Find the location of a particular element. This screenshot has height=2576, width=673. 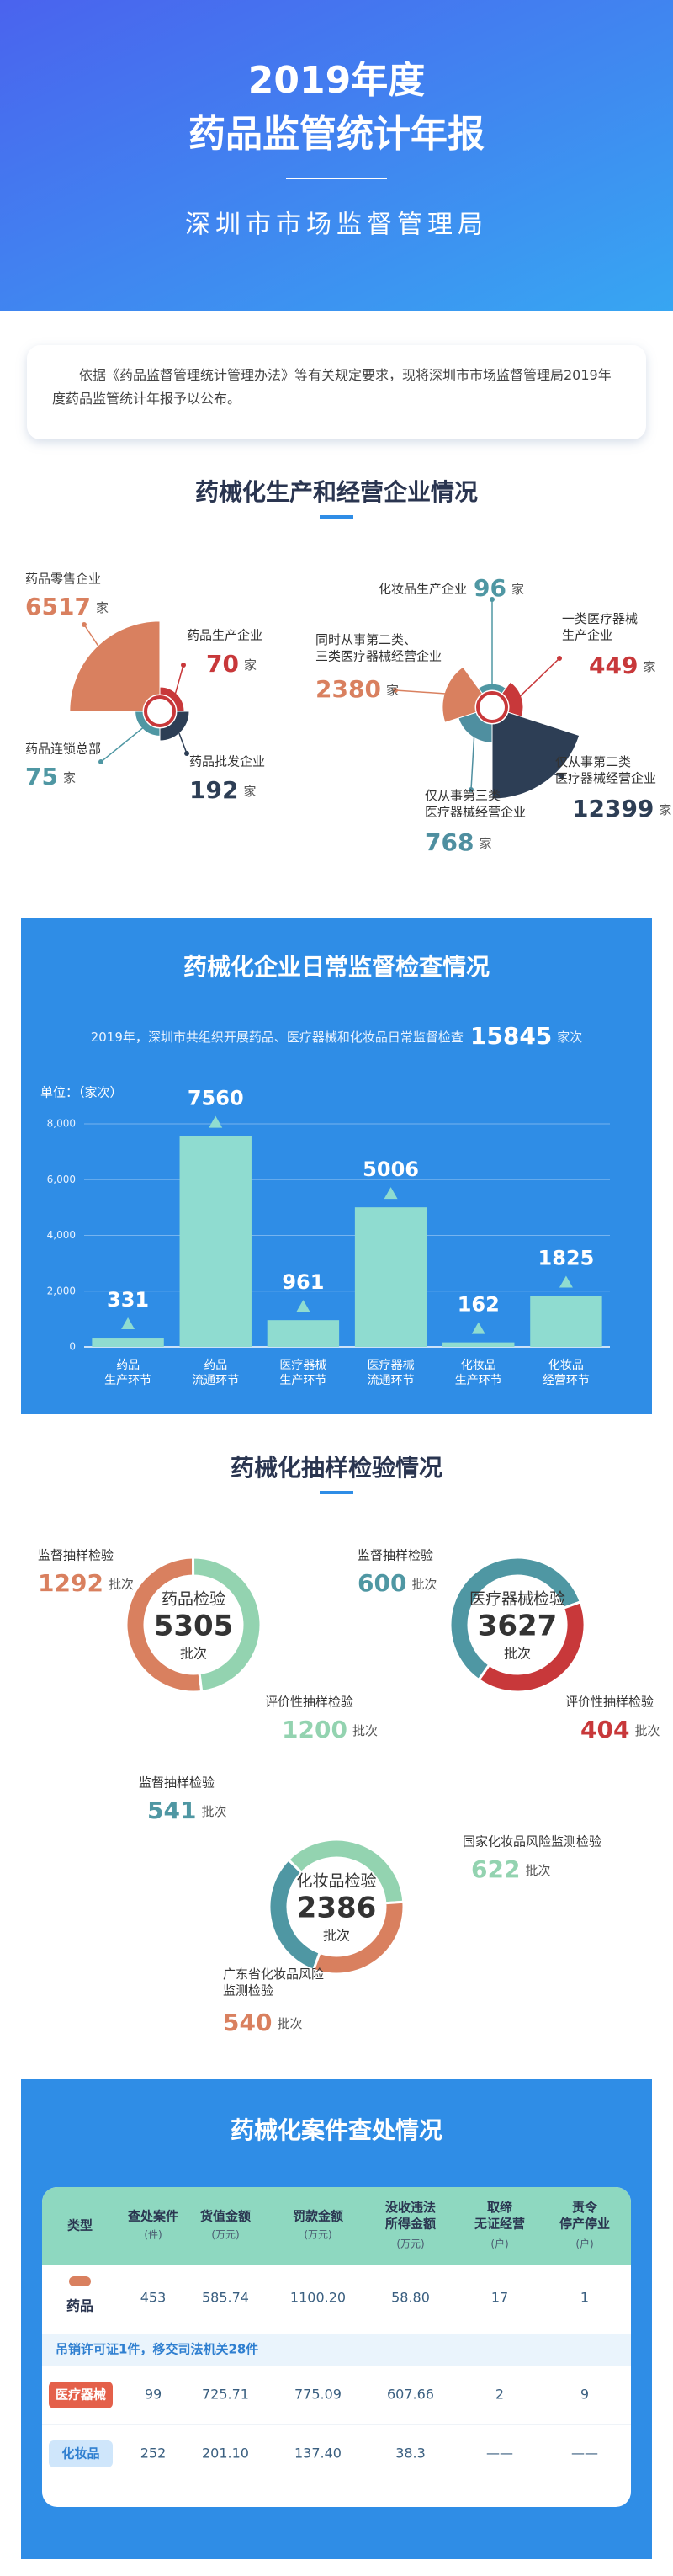

y-tick-label: 6,000 is located at coordinates (61, 1180).